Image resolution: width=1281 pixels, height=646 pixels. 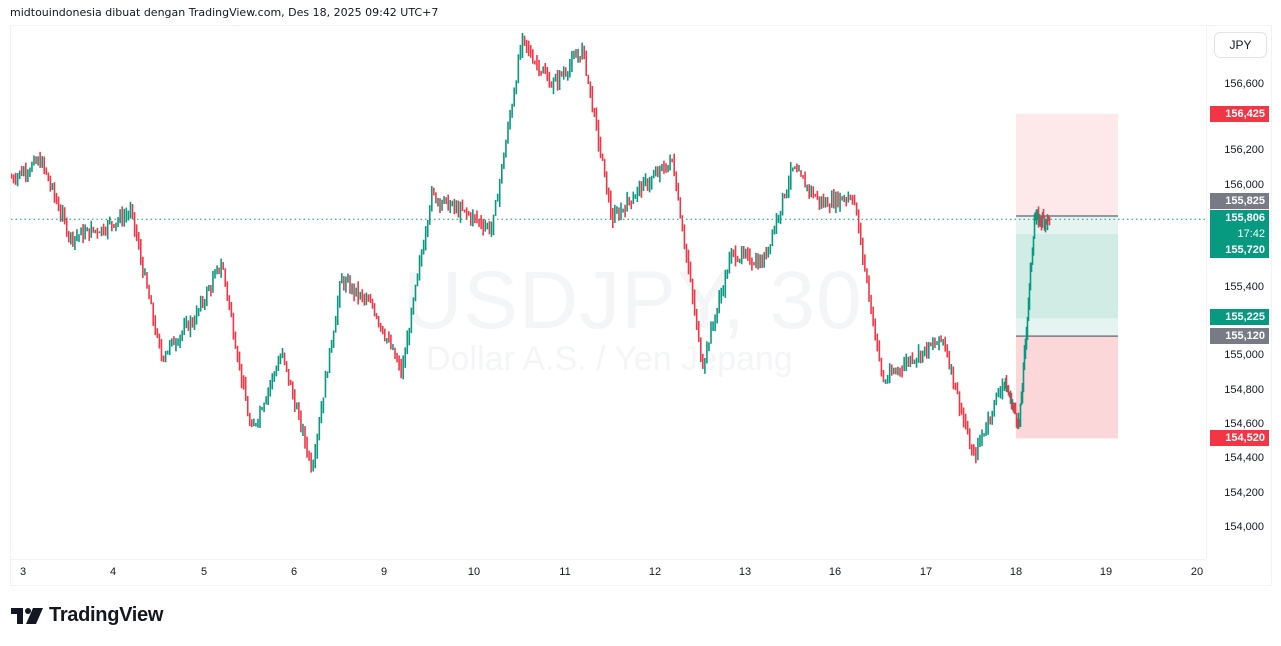 What do you see at coordinates (1239, 317) in the screenshot?
I see `entry-lower-label: 155,225` at bounding box center [1239, 317].